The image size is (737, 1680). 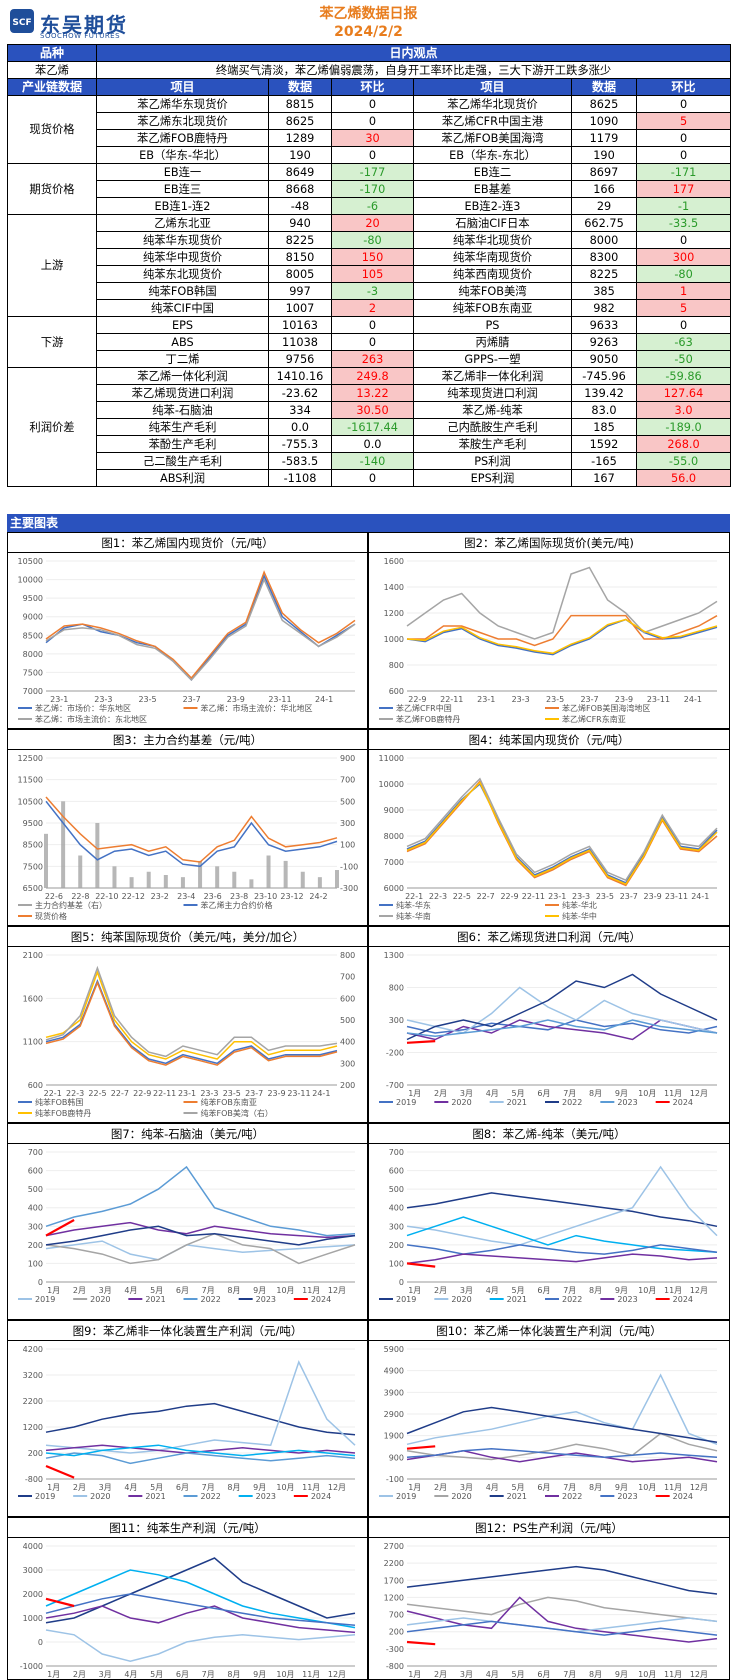 What do you see at coordinates (492, 359) in the screenshot?
I see `item-name: GPPS-一塑` at bounding box center [492, 359].